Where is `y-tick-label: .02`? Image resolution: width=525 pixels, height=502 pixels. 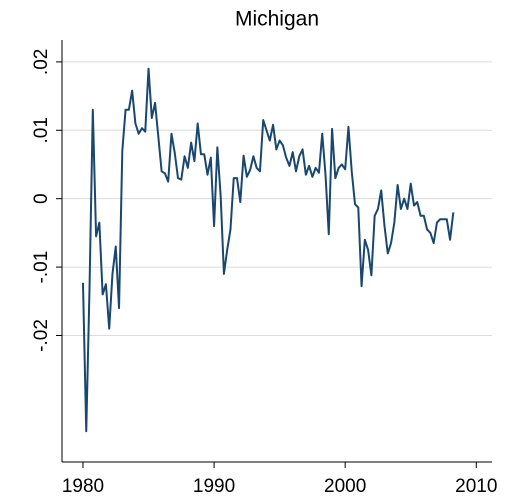
y-tick-label: .02 is located at coordinates (41, 62).